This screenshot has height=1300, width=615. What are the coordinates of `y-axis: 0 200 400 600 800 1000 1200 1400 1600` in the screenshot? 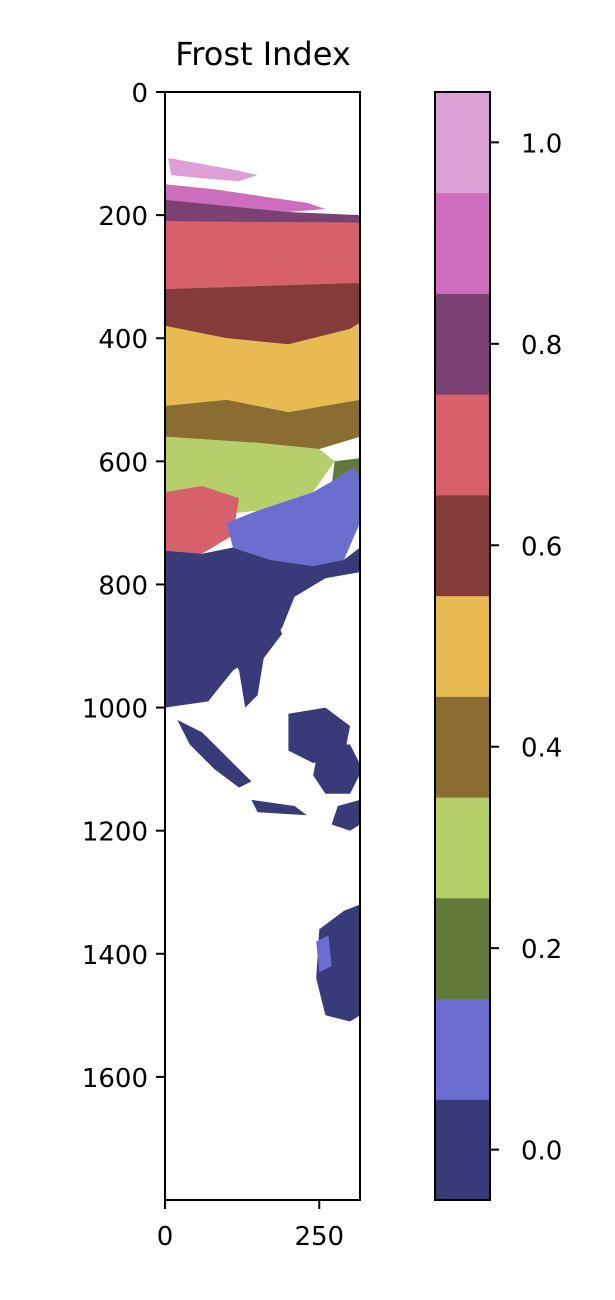 It's located at (123, 586).